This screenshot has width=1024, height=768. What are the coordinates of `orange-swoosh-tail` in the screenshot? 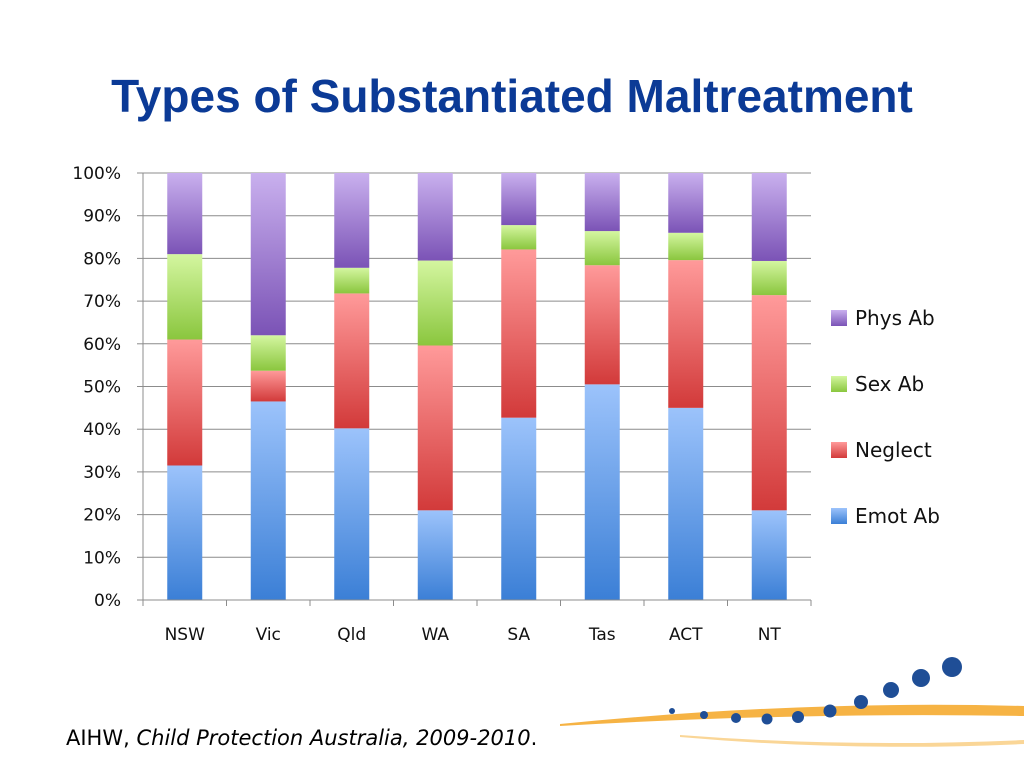 It's located at (852, 741).